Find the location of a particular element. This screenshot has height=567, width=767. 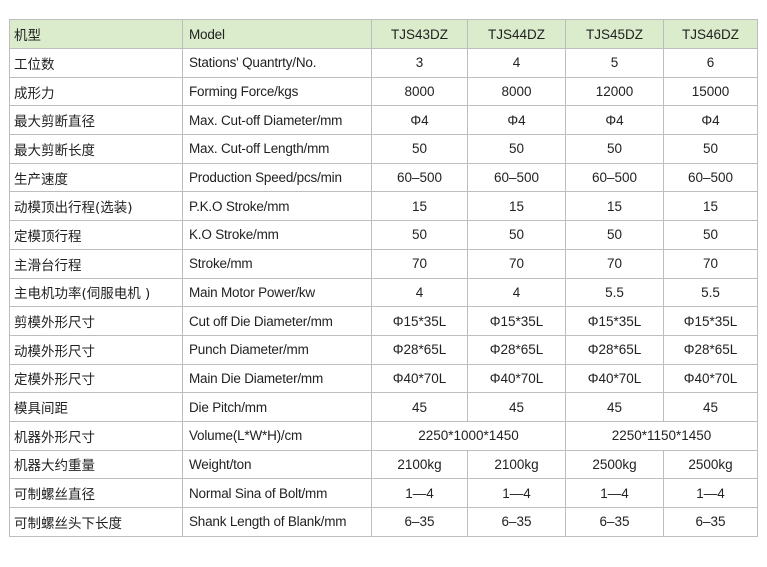

spec-row: 模具间距 Die Pitch/mm 45 45 45 45 is located at coordinates (383, 407).